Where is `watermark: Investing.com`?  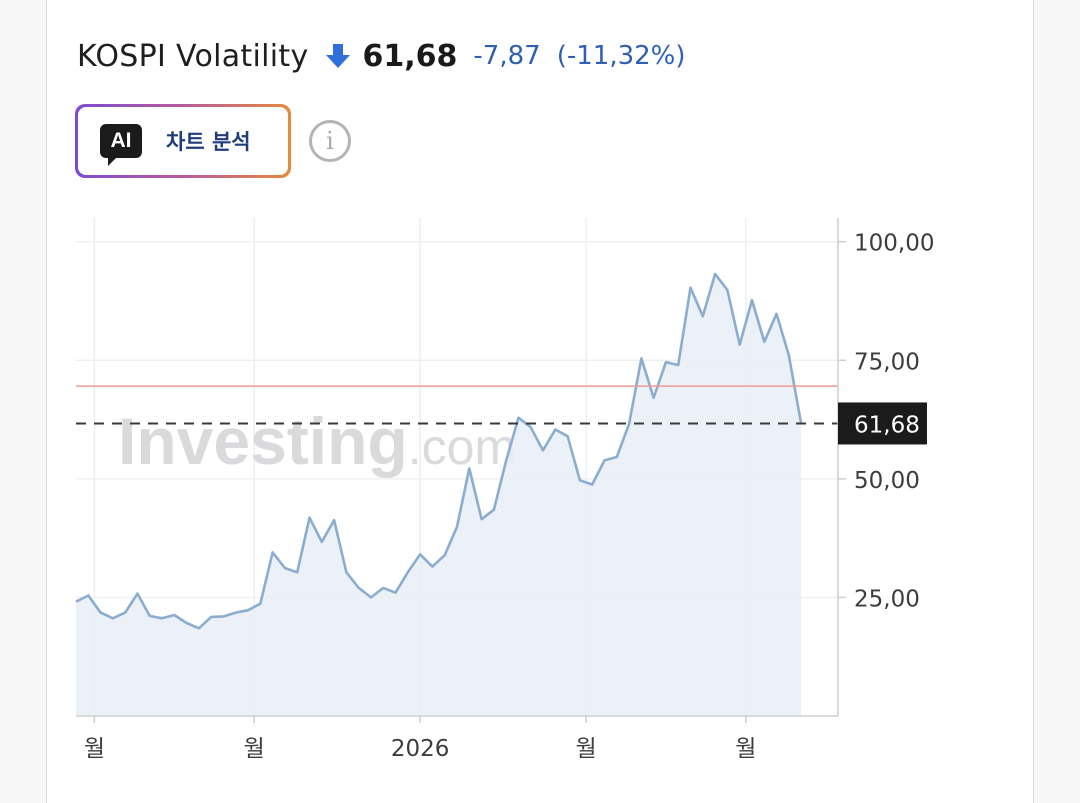 watermark: Investing.com is located at coordinates (317, 441).